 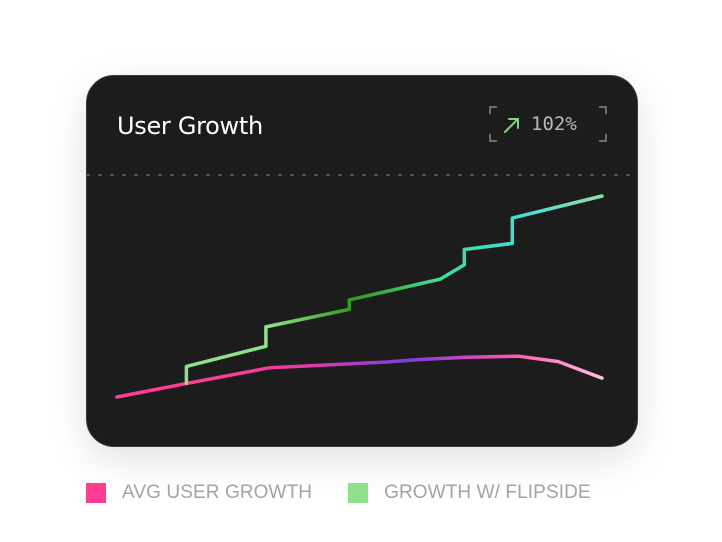 I want to click on legend-item-growth-with-flipside: GROWTH W/ FLIPSIDE, so click(x=469, y=493).